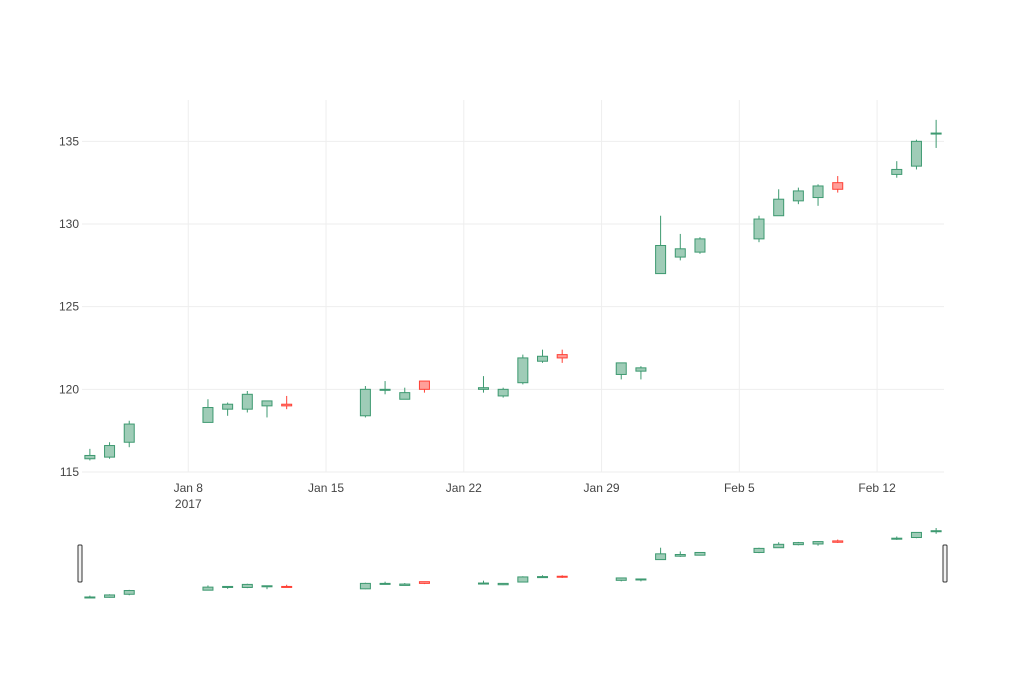  Describe the element at coordinates (69, 472) in the screenshot. I see `y-tick-label-0: 115` at that location.